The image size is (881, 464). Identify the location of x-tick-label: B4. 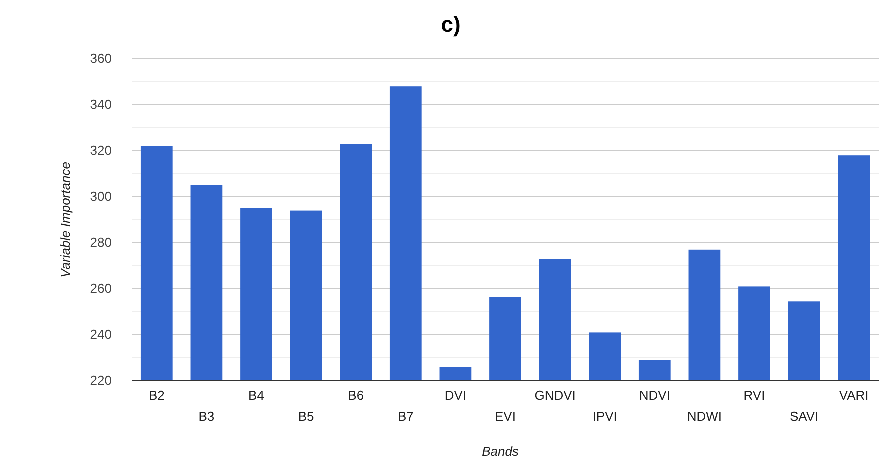
(256, 396).